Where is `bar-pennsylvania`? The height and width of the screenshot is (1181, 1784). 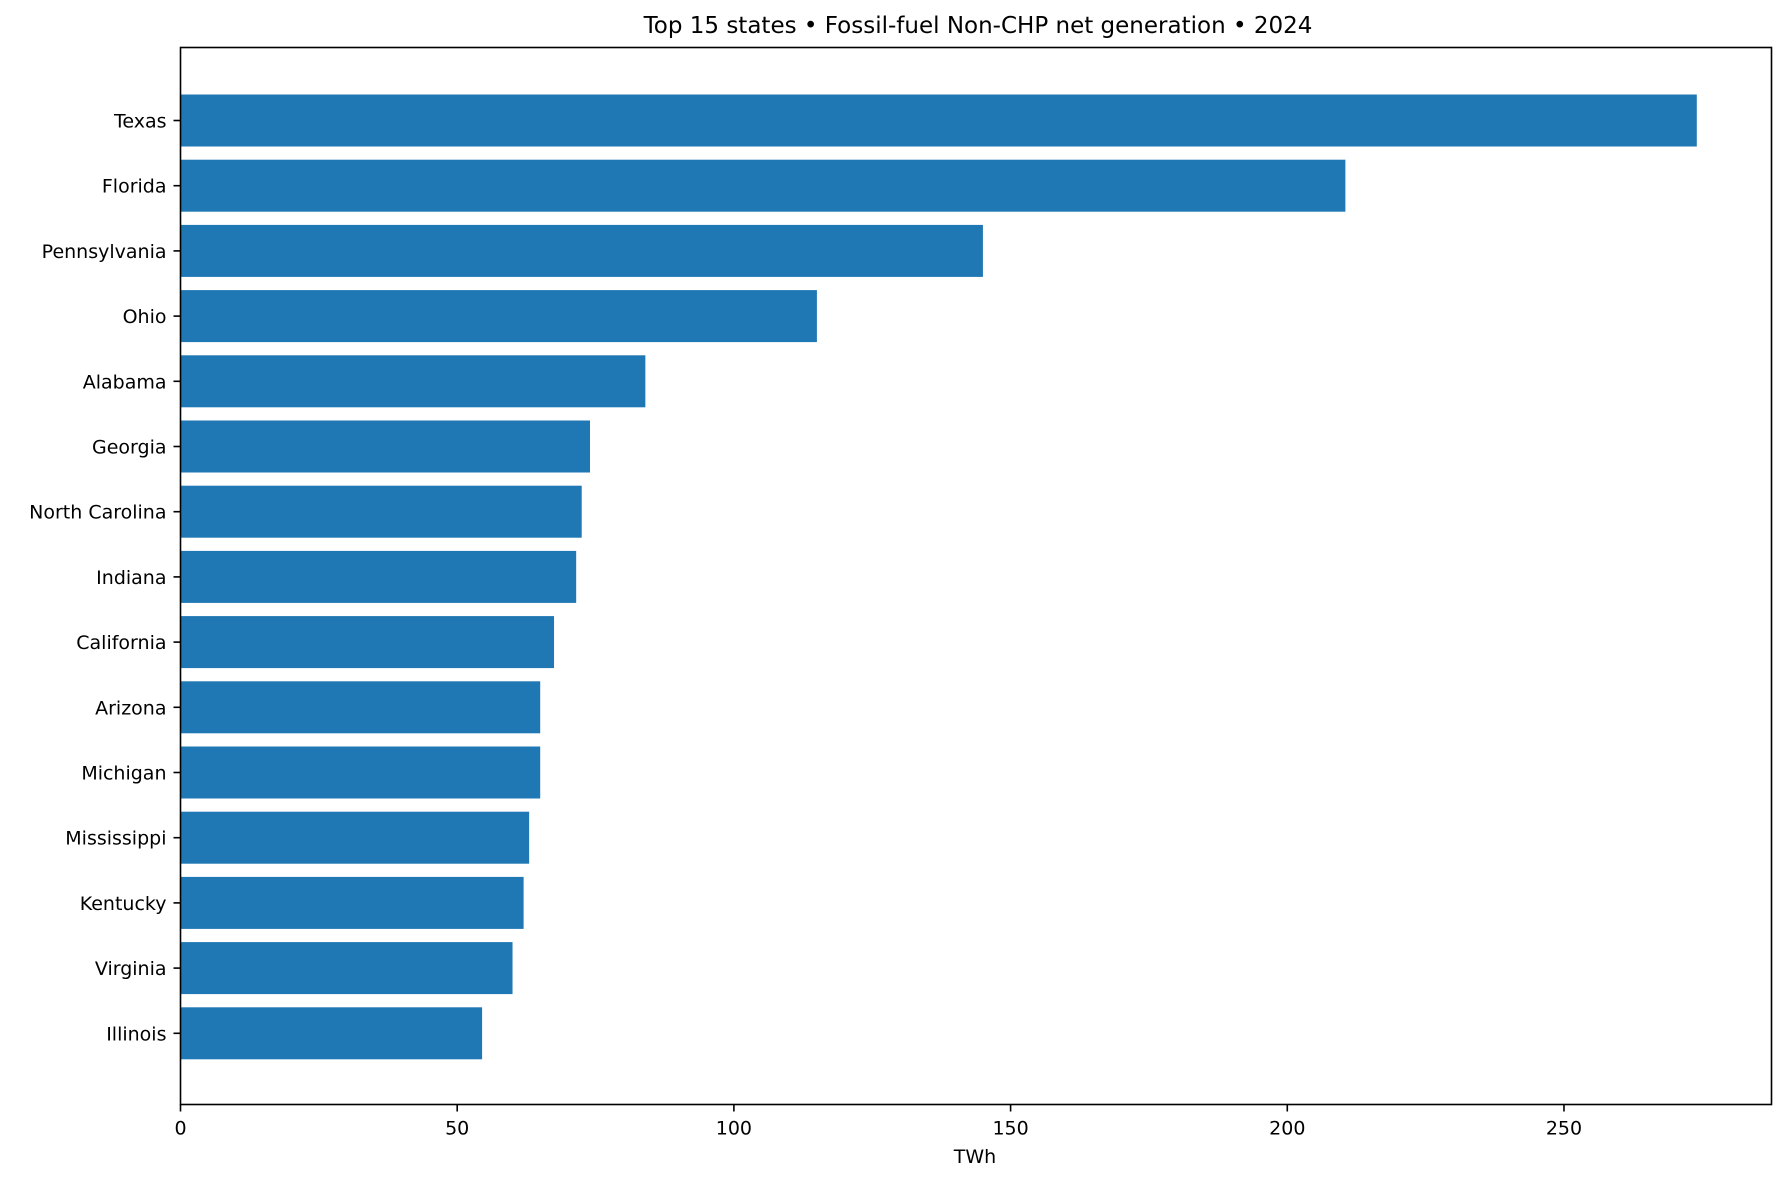 bar-pennsylvania is located at coordinates (581, 250).